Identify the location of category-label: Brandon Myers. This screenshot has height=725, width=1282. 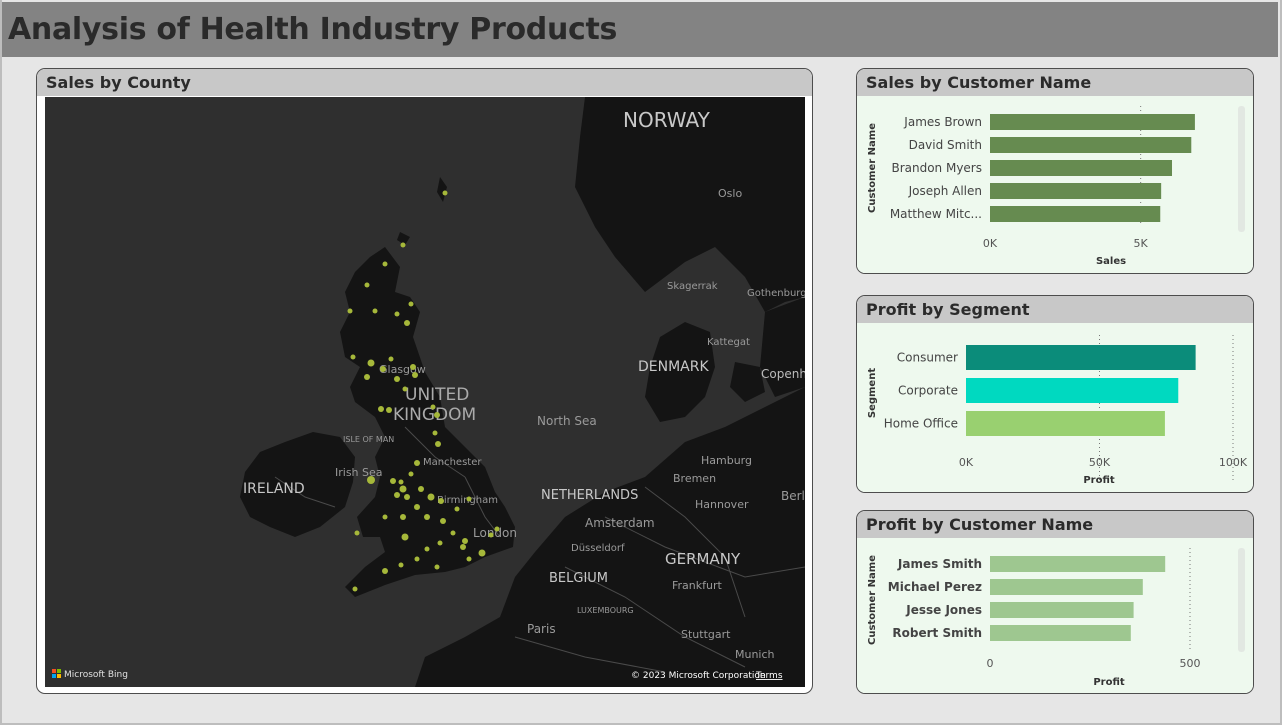
(936, 168).